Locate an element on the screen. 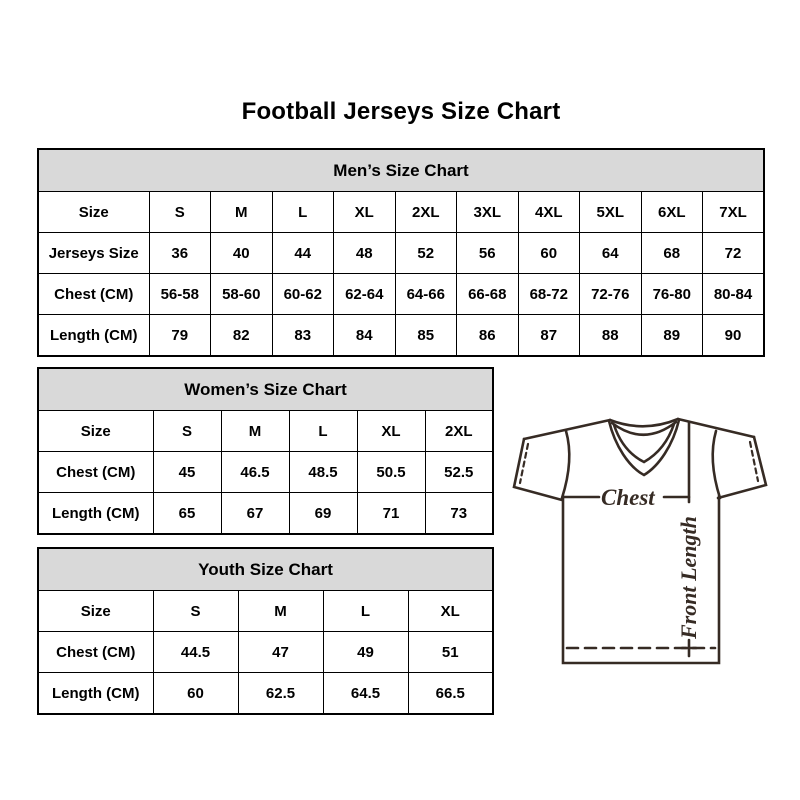 This screenshot has width=800, height=800. cell-value: 68 is located at coordinates (671, 253).